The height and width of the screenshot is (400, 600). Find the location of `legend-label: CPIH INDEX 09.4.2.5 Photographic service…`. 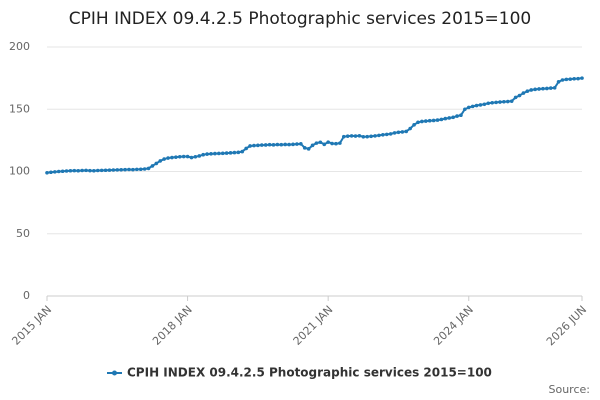

legend-label: CPIH INDEX 09.4.2.5 Photographic service… is located at coordinates (309, 373).